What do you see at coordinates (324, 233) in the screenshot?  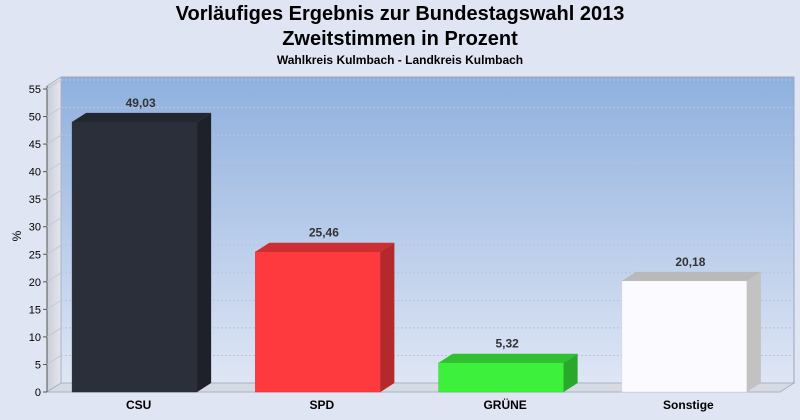 I see `data-label: 25,46` at bounding box center [324, 233].